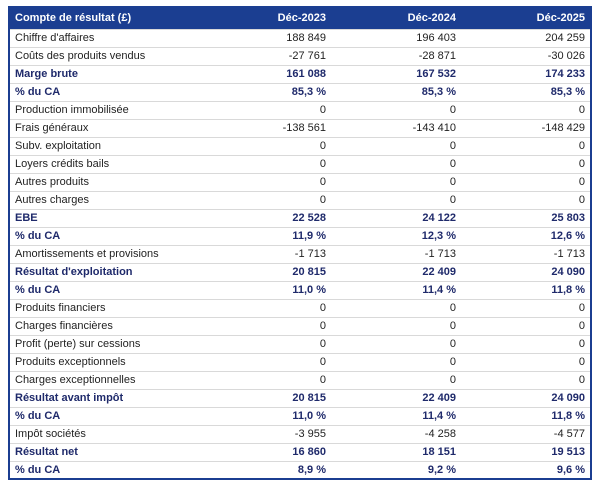 The image size is (600, 496). Describe the element at coordinates (105, 73) in the screenshot. I see `row-label-cell: Marge brute` at that location.